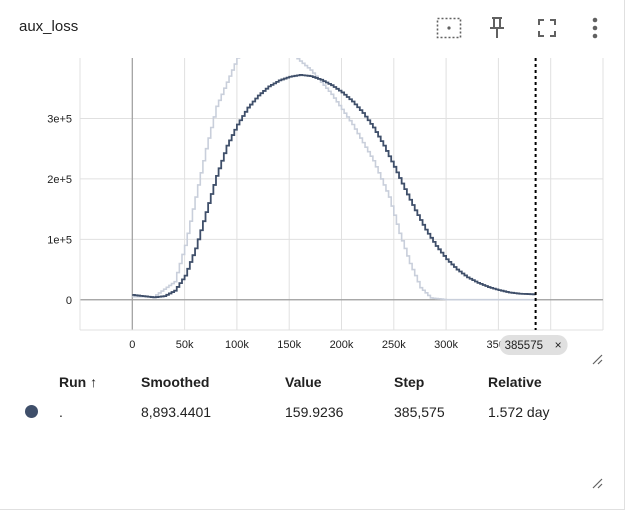  I want to click on card-title: aux_loss, so click(49, 26).